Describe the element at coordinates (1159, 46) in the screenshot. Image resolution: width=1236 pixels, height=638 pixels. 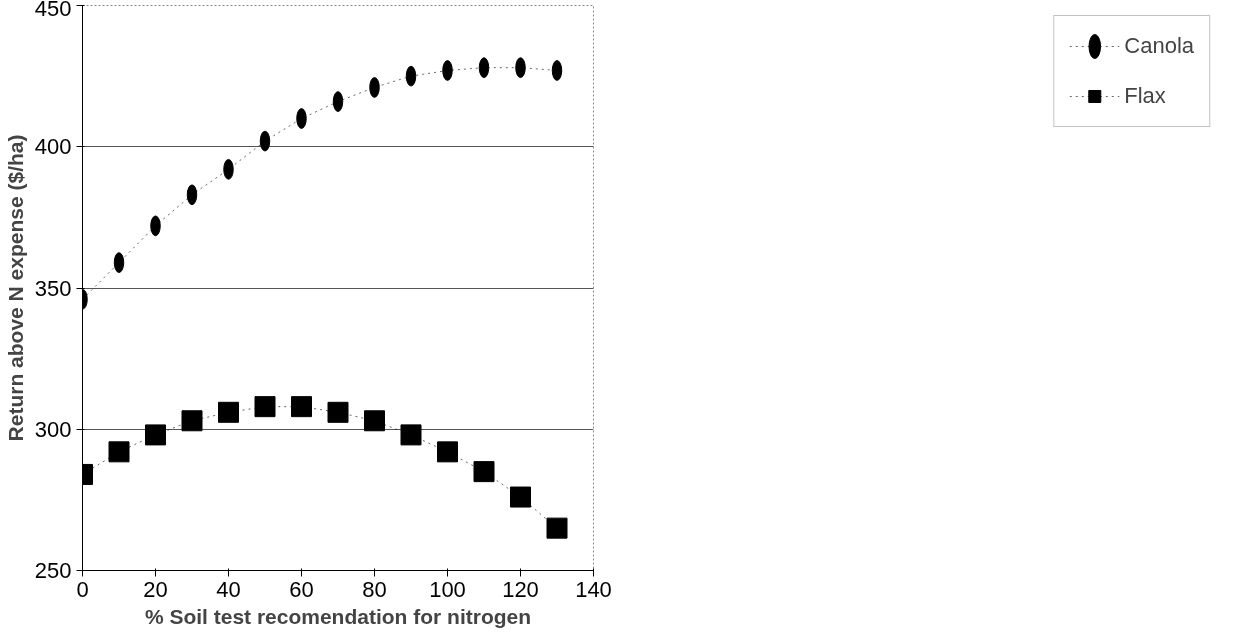
I see `legend-label: Canola` at that location.